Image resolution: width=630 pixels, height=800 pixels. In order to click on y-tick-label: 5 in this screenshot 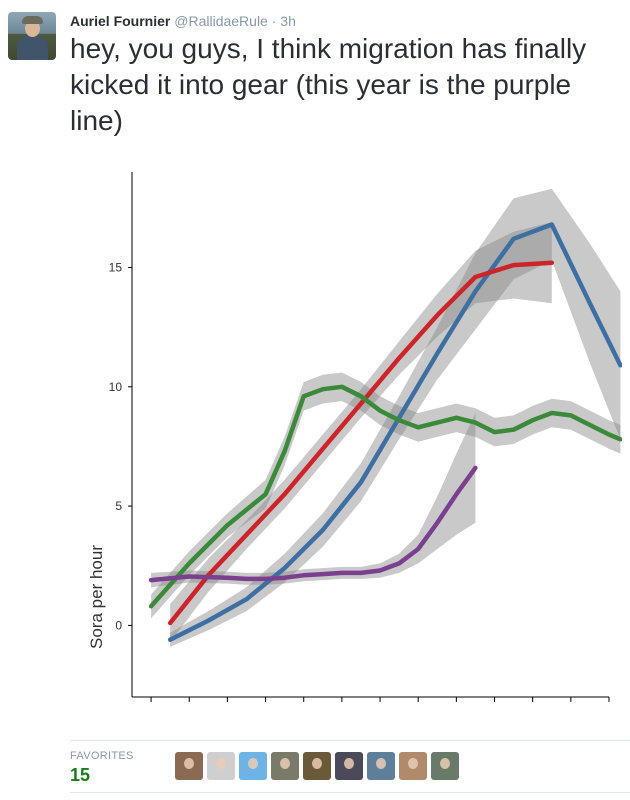, I will do `click(118, 506)`.